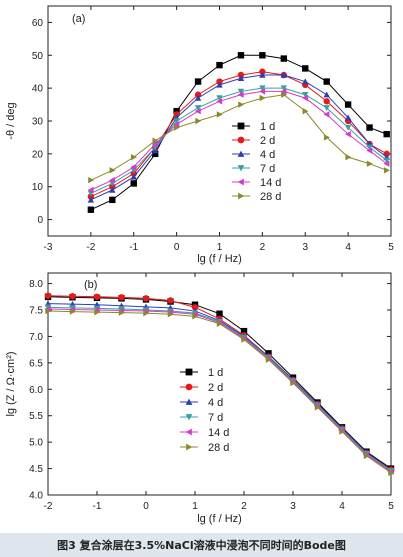 This screenshot has height=557, width=403. I want to click on y-tick-label: 4.0, so click(36, 496).